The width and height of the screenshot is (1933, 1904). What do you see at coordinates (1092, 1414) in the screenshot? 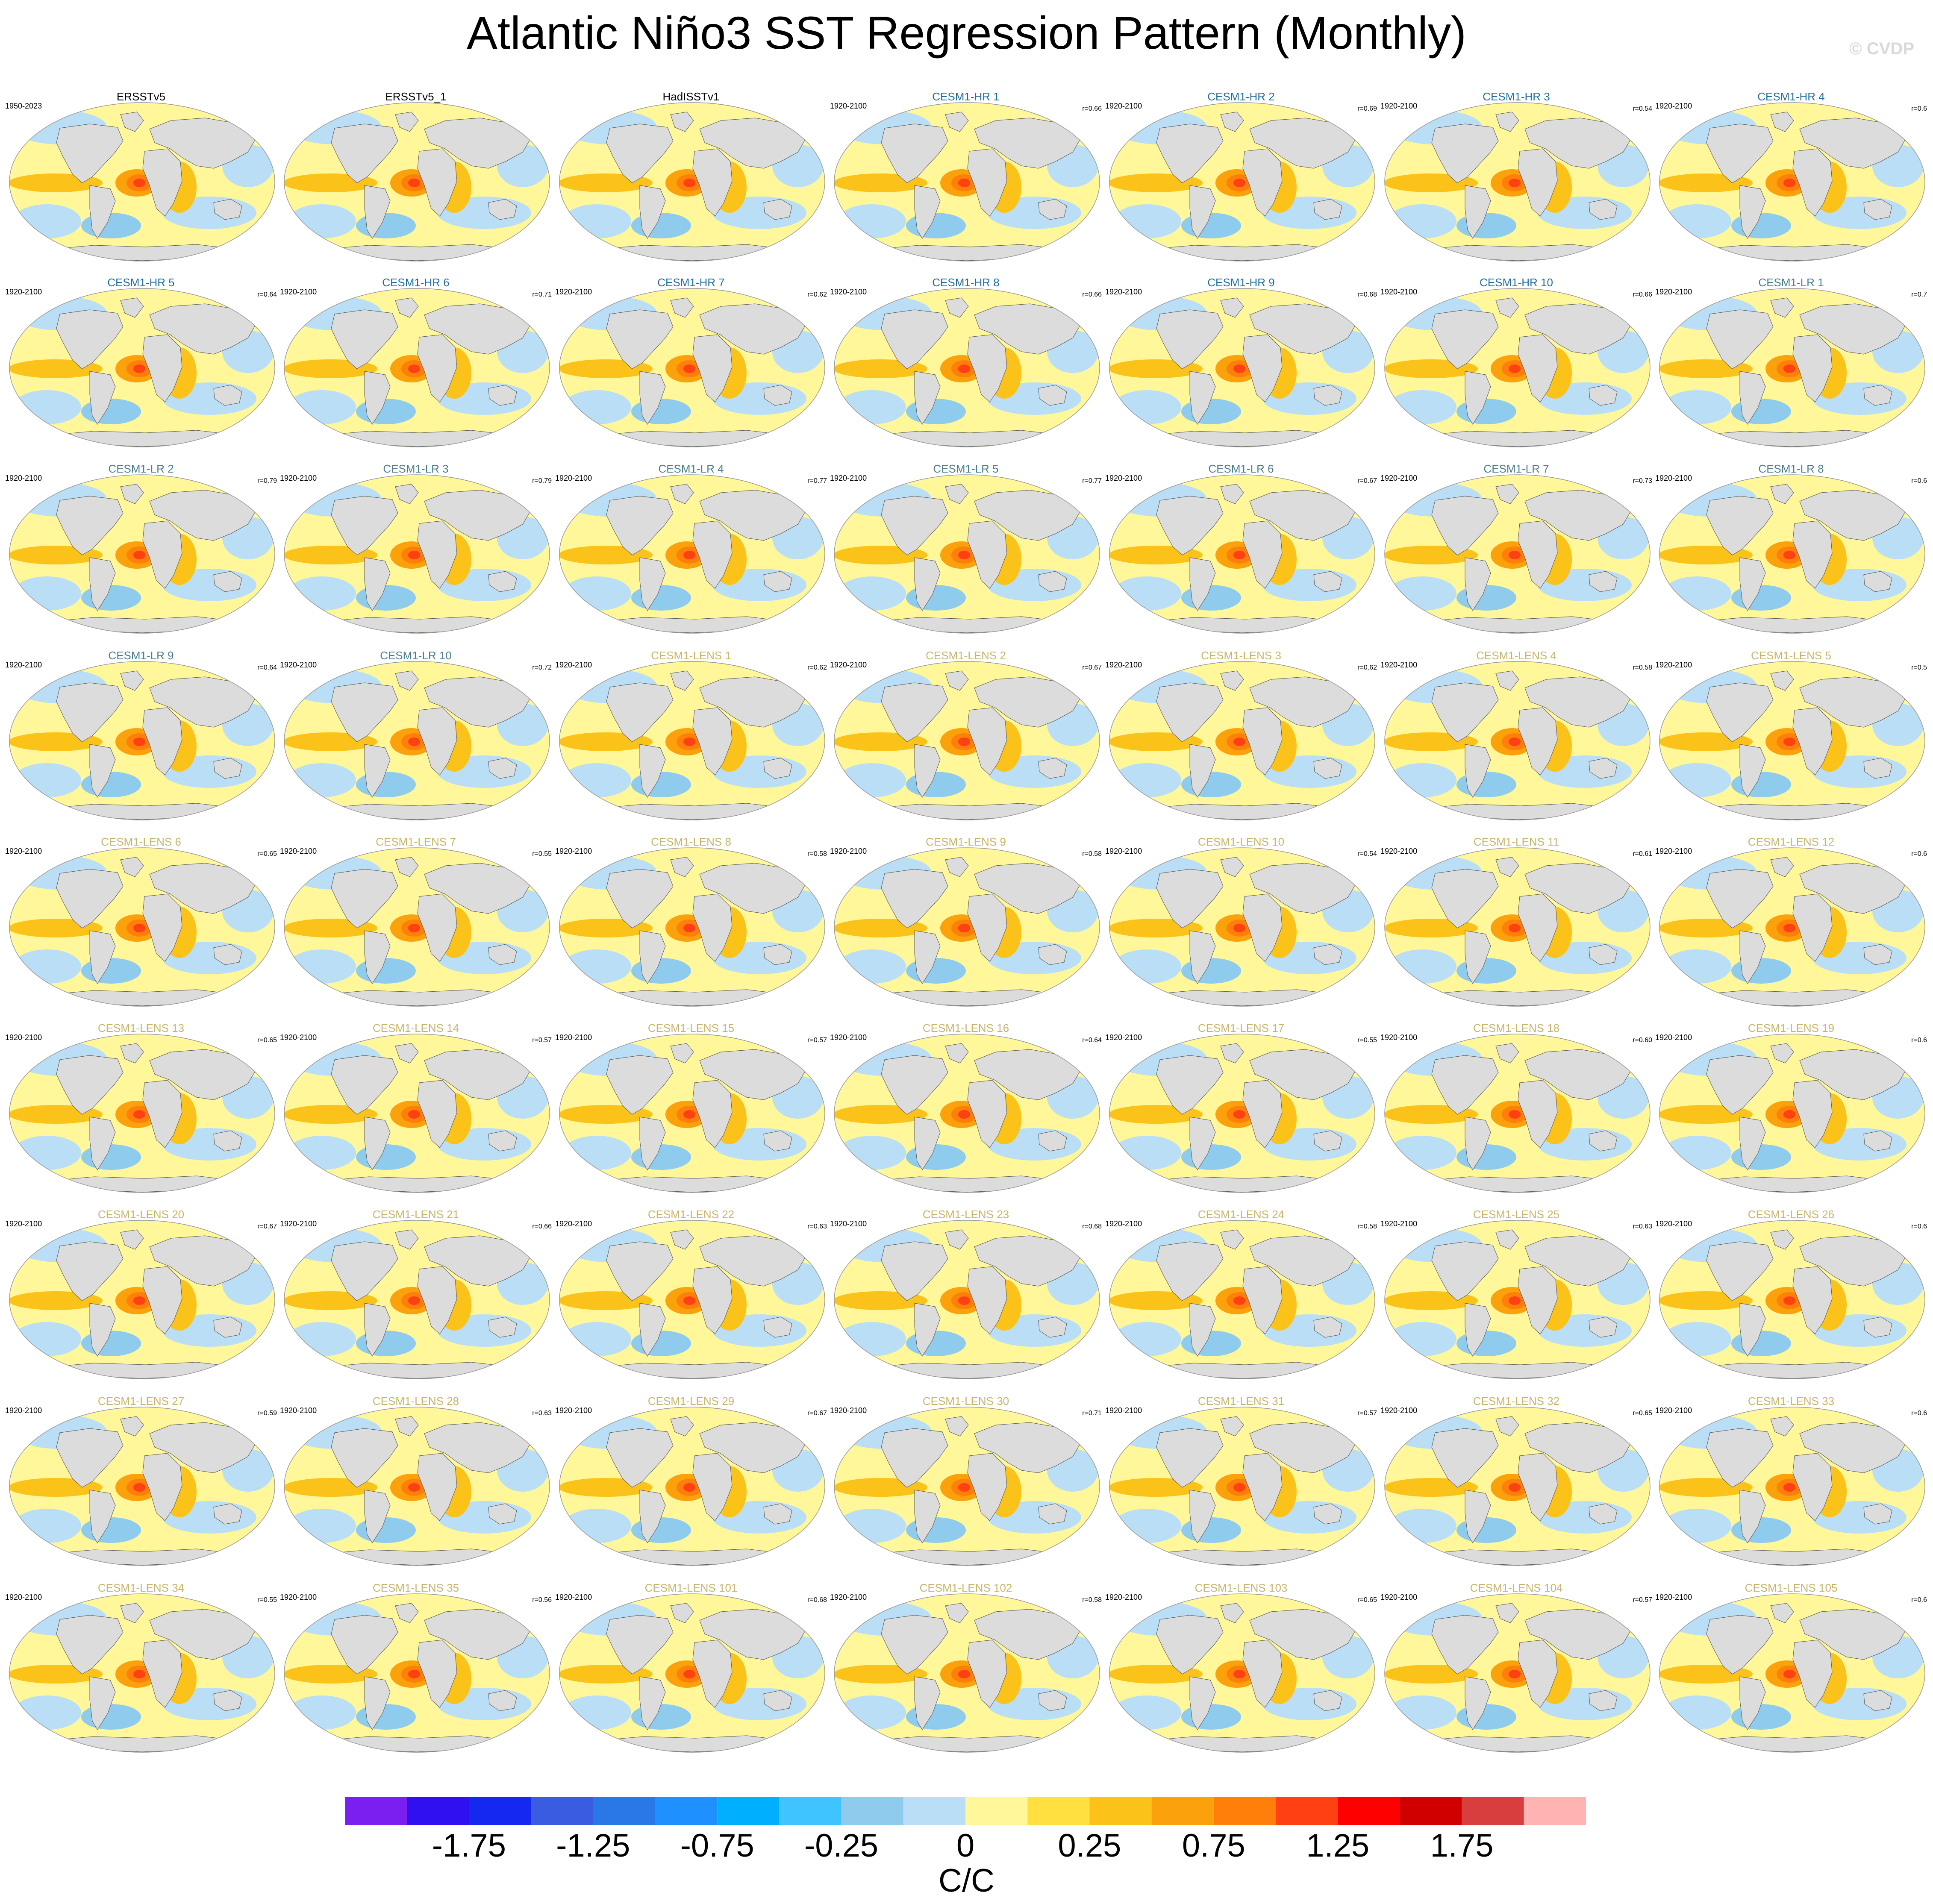
I see `panel-pattern-correlation: r=0.71` at bounding box center [1092, 1414].